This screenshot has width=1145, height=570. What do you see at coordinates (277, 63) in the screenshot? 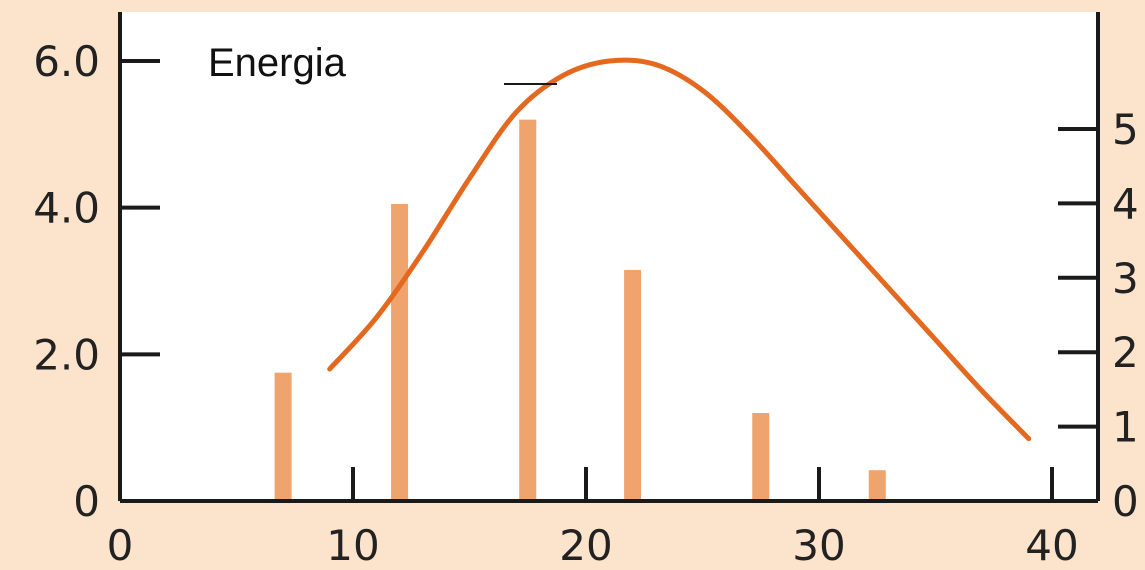
I see `legend-label: Energia` at bounding box center [277, 63].